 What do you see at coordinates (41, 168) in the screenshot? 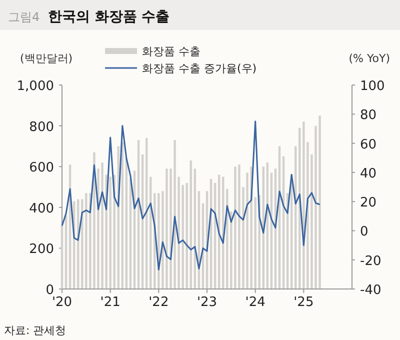
I see `y-tick-label: 600` at bounding box center [41, 168].